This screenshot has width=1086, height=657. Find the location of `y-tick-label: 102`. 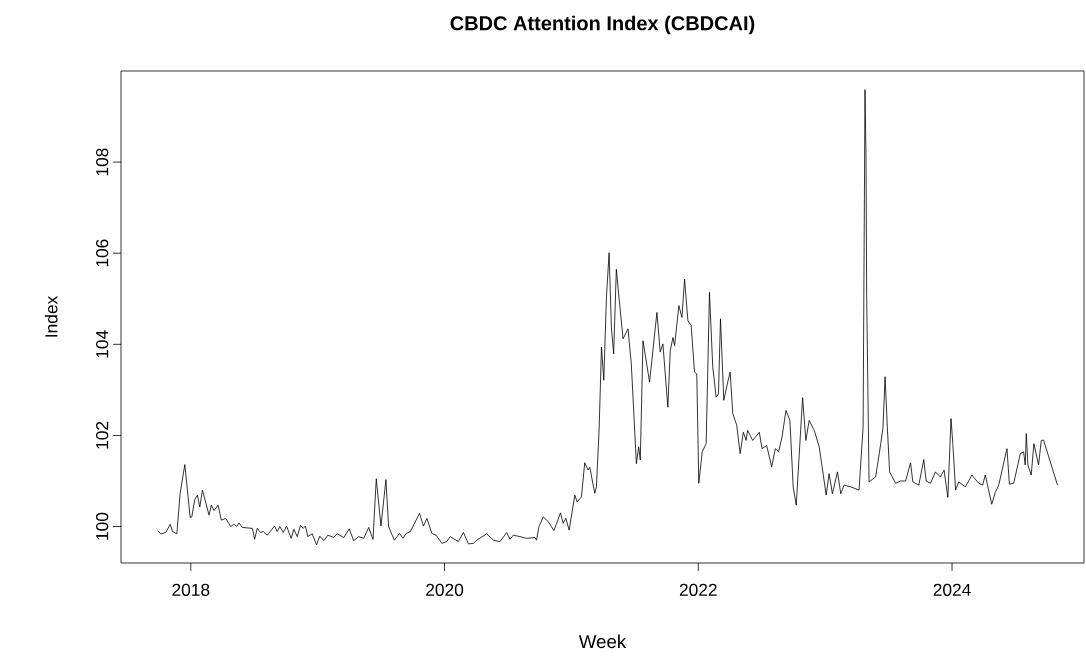

y-tick-label: 102 is located at coordinates (102, 435).